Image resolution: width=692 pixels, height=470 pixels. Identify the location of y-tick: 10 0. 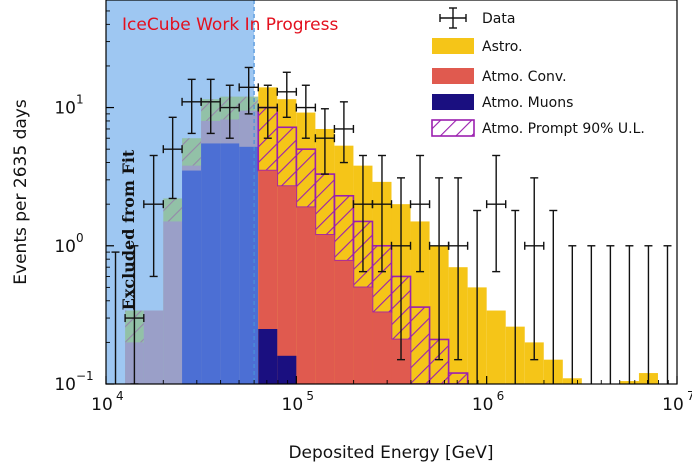
(84, 244).